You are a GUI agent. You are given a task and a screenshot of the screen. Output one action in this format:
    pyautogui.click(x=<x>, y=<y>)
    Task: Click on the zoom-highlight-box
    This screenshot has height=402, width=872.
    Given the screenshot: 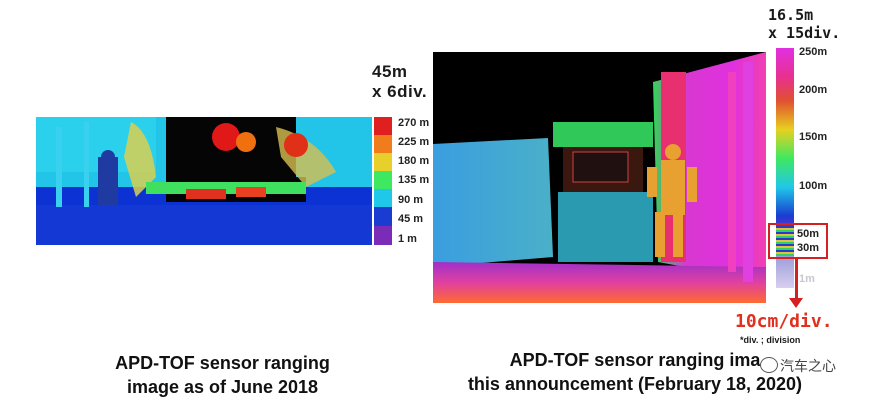 What is the action you would take?
    pyautogui.click(x=798, y=241)
    